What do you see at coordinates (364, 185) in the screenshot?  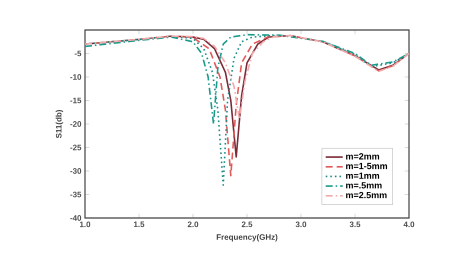 I see `legend-label: m=.5mm` at bounding box center [364, 185].